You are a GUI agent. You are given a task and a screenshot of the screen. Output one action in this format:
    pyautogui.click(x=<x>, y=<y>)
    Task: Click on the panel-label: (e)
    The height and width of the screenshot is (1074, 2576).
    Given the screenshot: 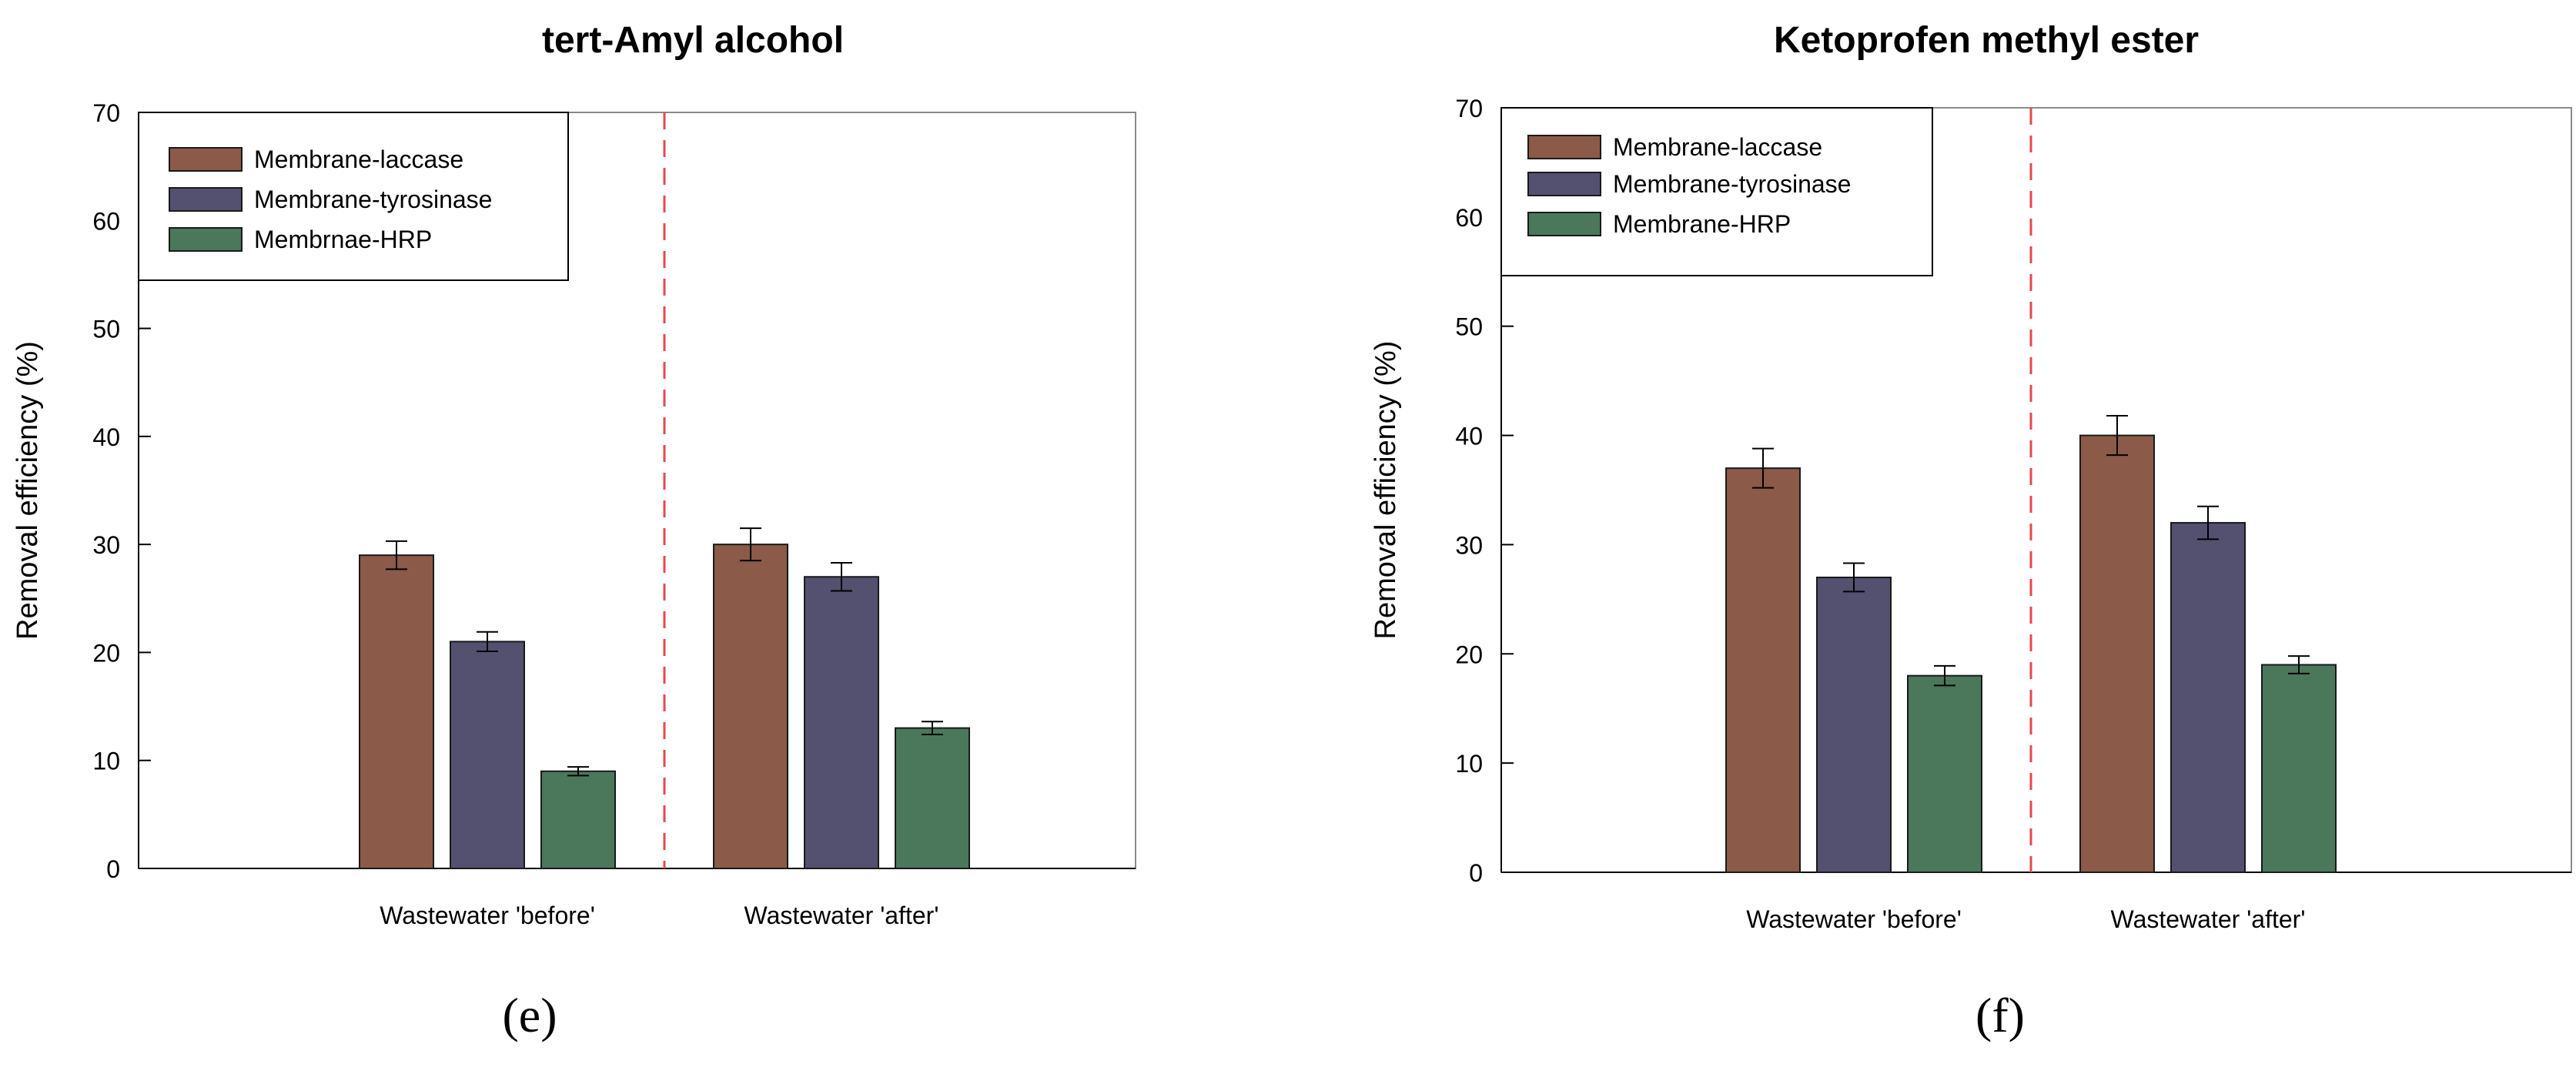 What is the action you would take?
    pyautogui.click(x=530, y=1015)
    